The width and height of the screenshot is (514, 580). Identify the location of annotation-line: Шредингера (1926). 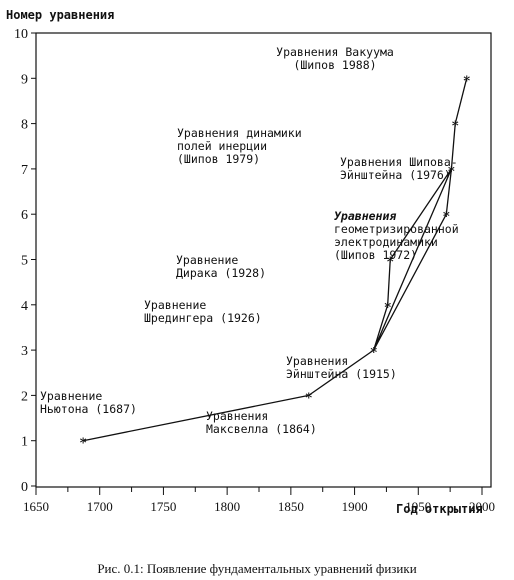
(203, 318).